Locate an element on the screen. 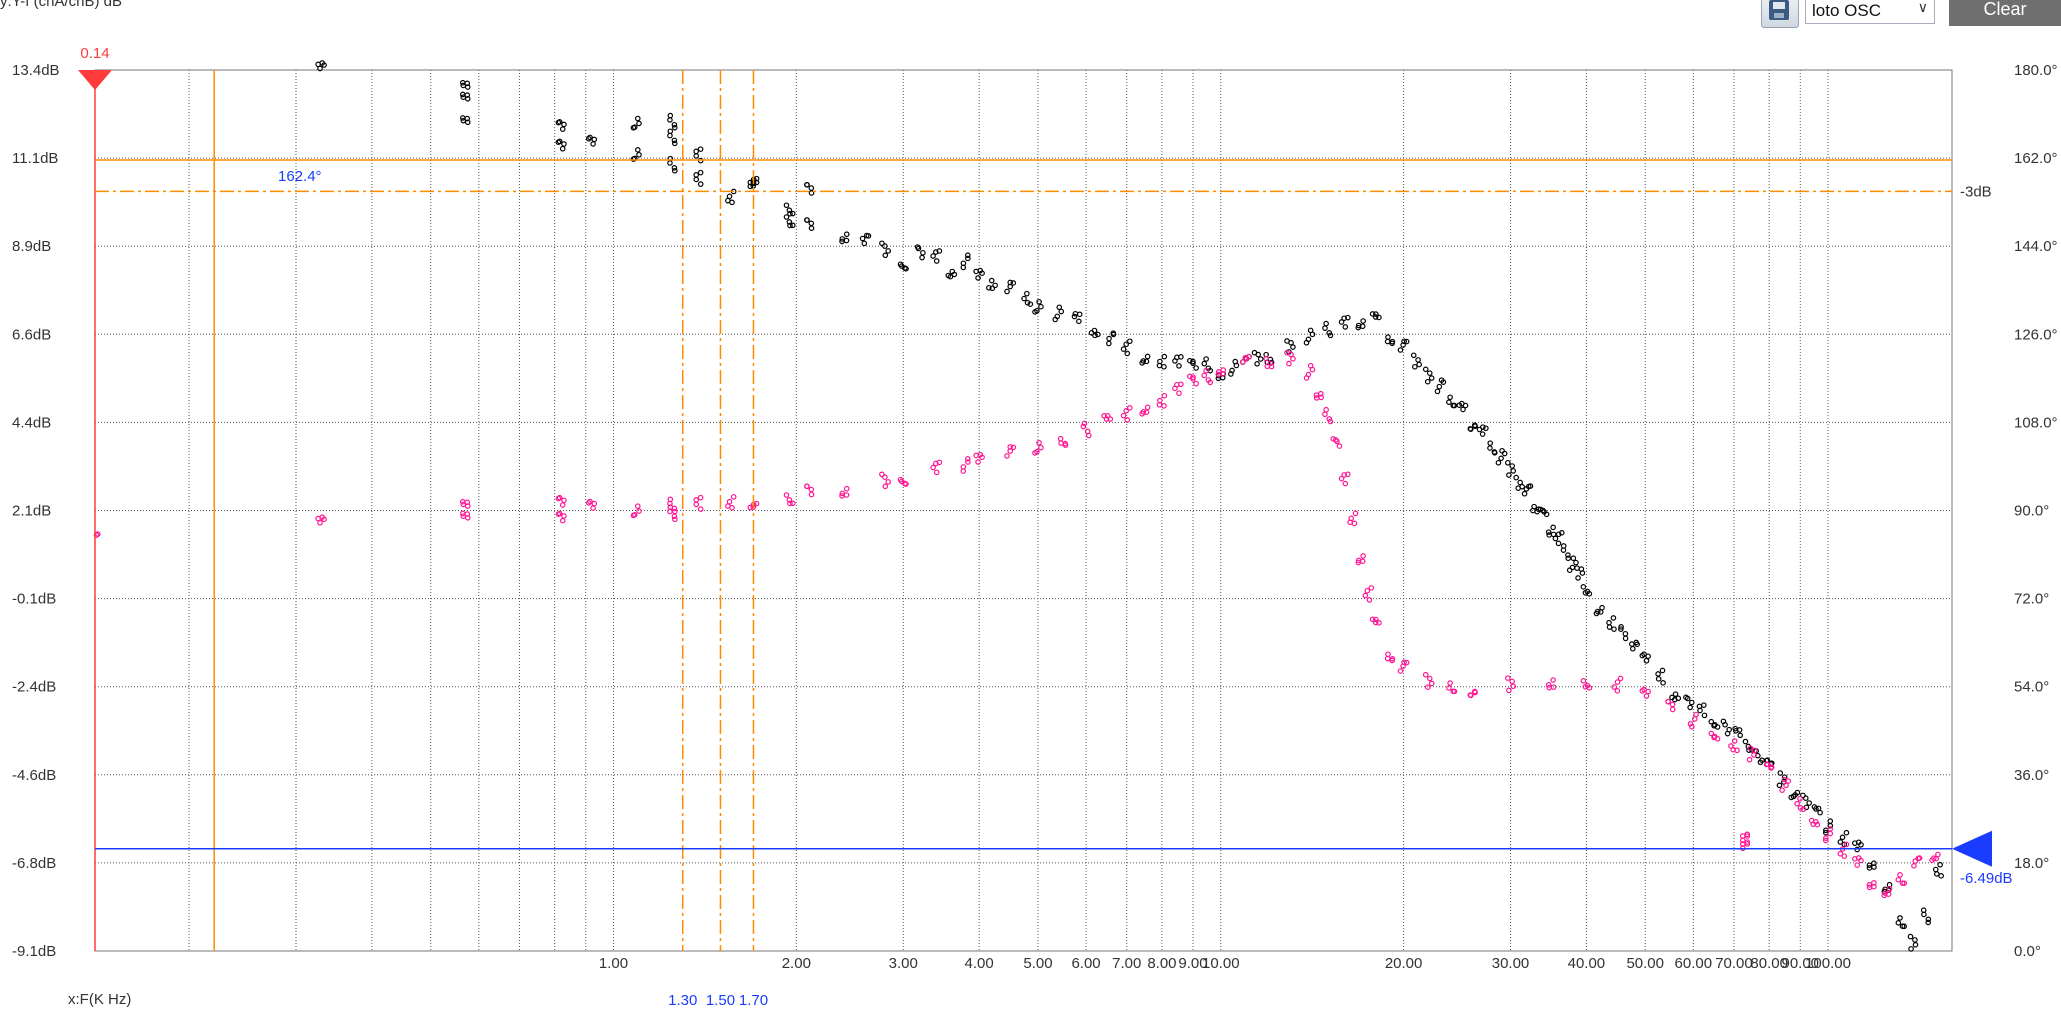  x-tick-label: 80.00 is located at coordinates (1769, 963).